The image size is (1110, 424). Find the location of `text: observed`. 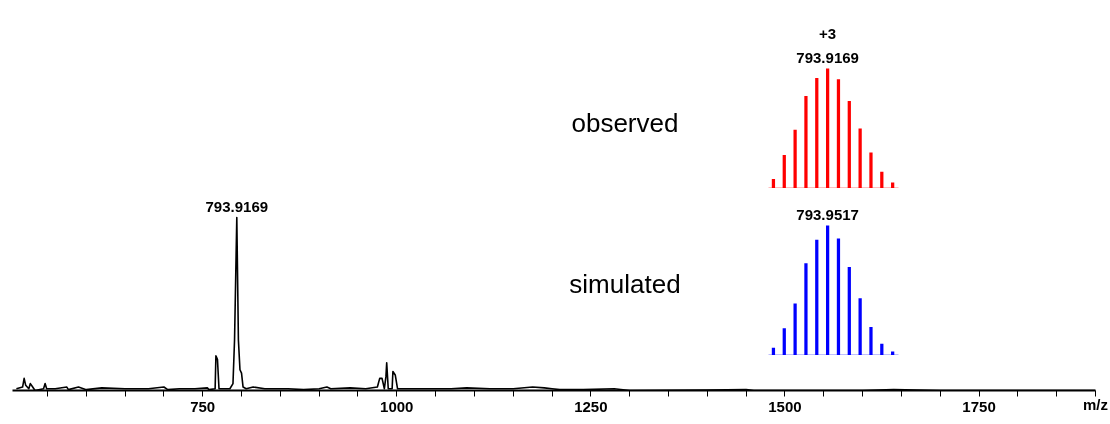

text: observed is located at coordinates (625, 122).